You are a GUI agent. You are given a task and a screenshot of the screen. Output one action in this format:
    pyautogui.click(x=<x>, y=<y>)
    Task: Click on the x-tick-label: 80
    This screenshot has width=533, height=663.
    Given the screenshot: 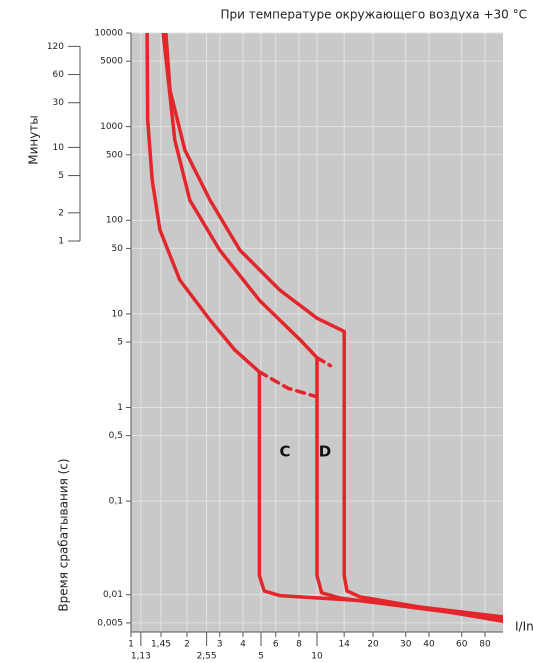 What is the action you would take?
    pyautogui.click(x=485, y=645)
    